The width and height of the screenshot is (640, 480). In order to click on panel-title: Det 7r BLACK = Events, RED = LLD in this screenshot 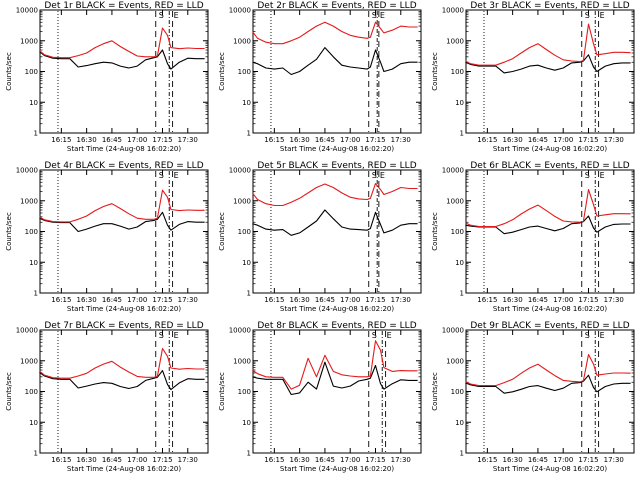, I will do `click(123, 326)`.